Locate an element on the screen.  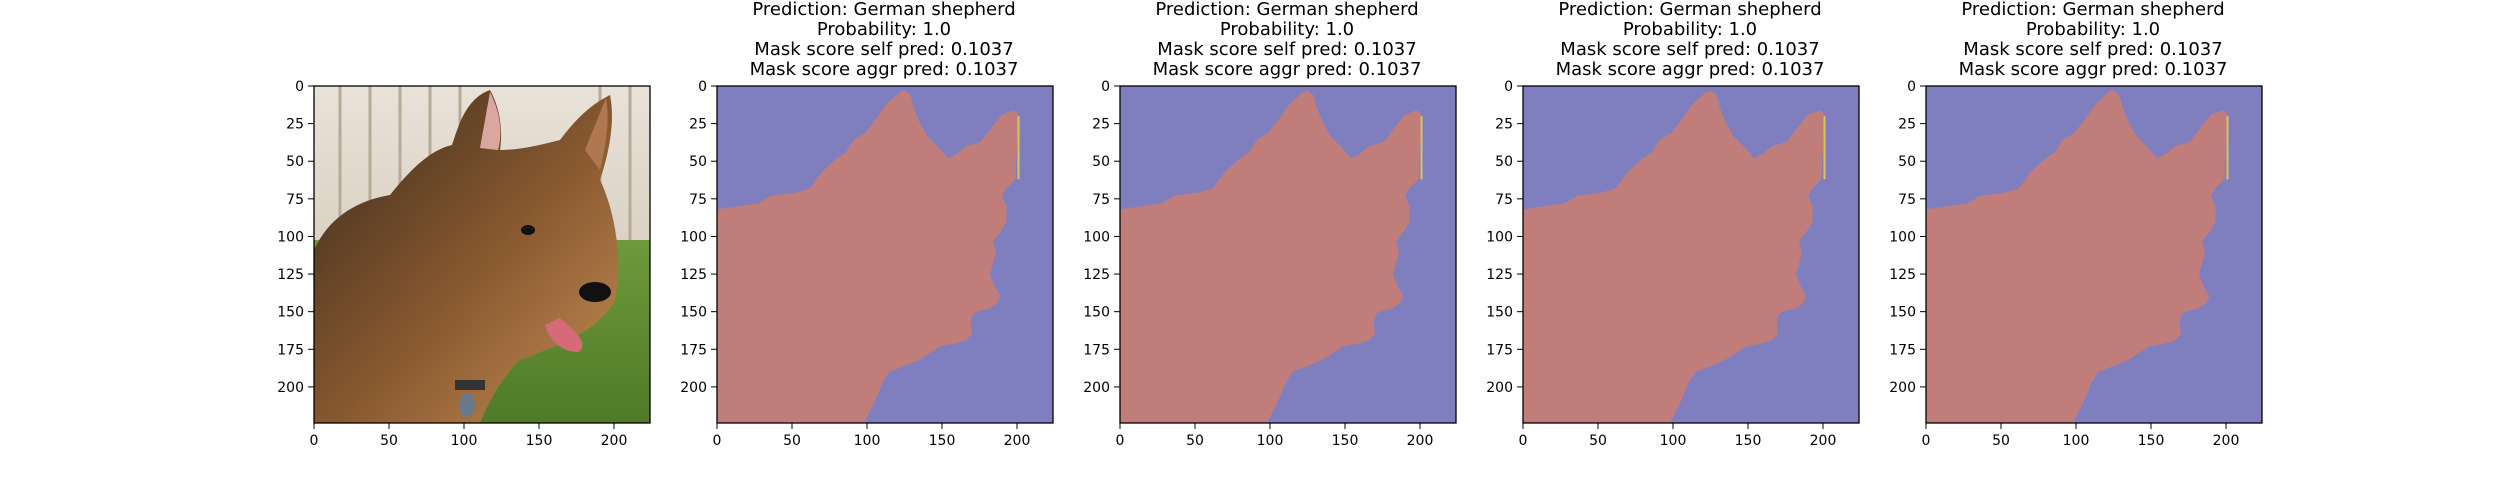
axes-panel-1: 0 50 100 150 200 0 25 50 75 100 125 150 175 200 is located at coordinates (867, 264).